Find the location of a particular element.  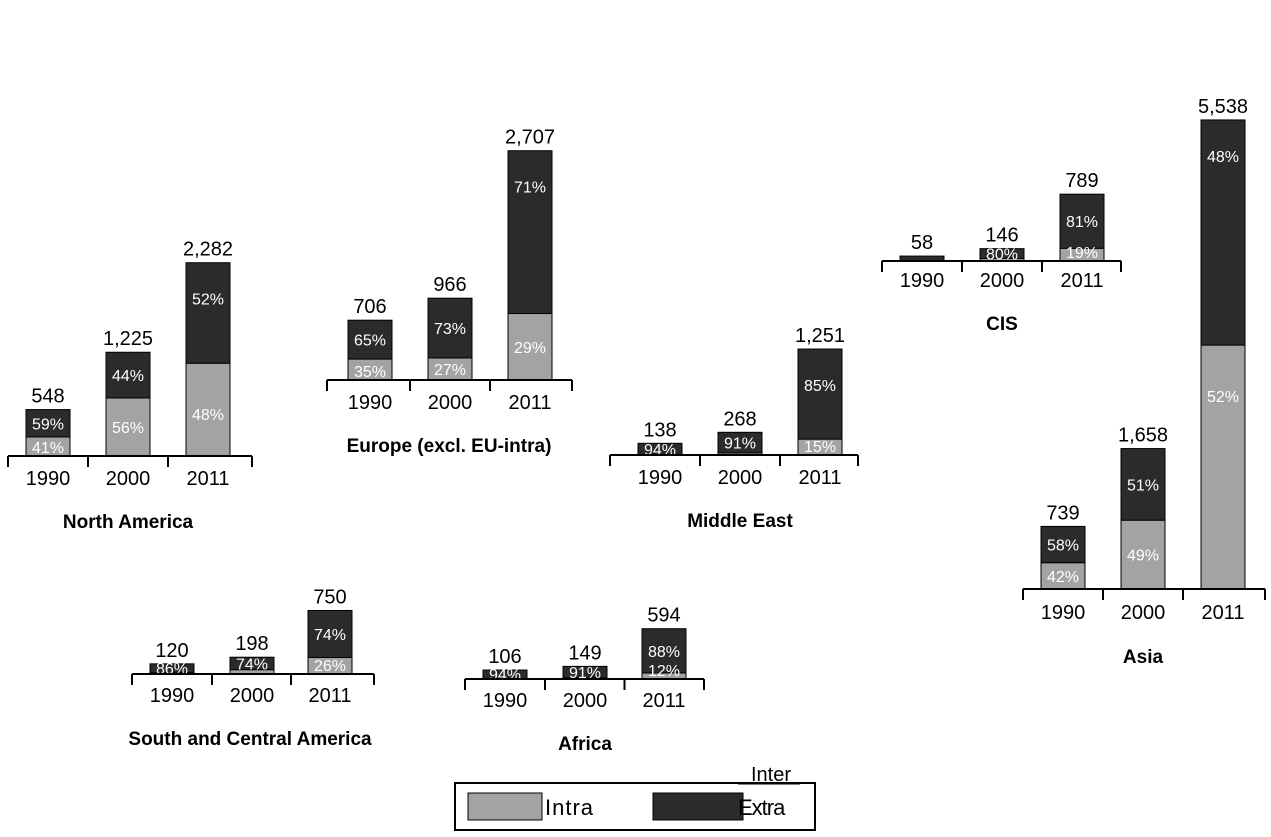

panel-title: South and Central America is located at coordinates (250, 739).